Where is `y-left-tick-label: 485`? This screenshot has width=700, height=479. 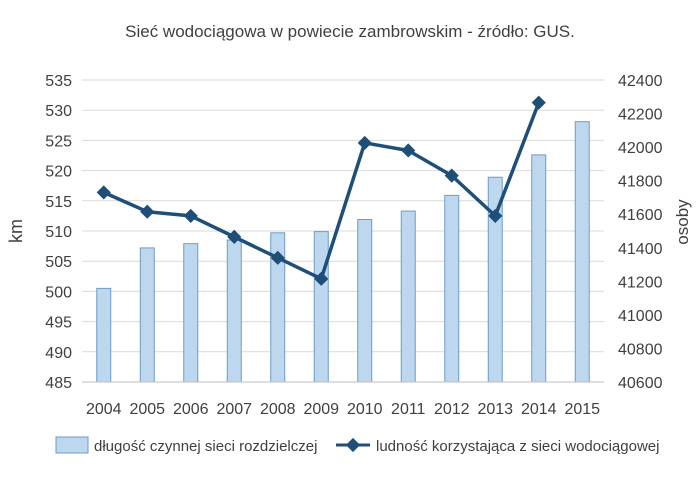 y-left-tick-label: 485 is located at coordinates (58, 383).